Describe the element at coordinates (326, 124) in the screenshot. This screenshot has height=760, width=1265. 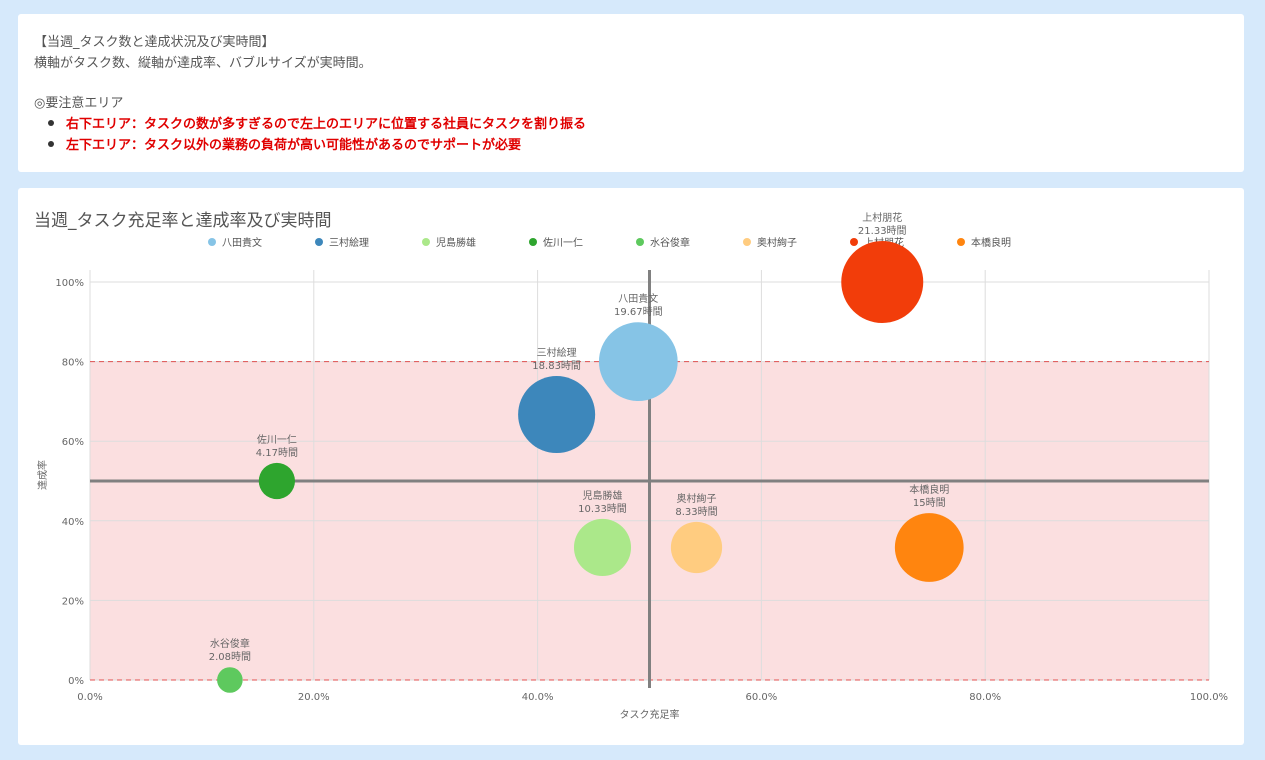
I see `caution-bullet-1-text: 右下エリア：タスクの数が多すぎるので左上のエリアに位置する社員にタスクを割り振る` at that location.